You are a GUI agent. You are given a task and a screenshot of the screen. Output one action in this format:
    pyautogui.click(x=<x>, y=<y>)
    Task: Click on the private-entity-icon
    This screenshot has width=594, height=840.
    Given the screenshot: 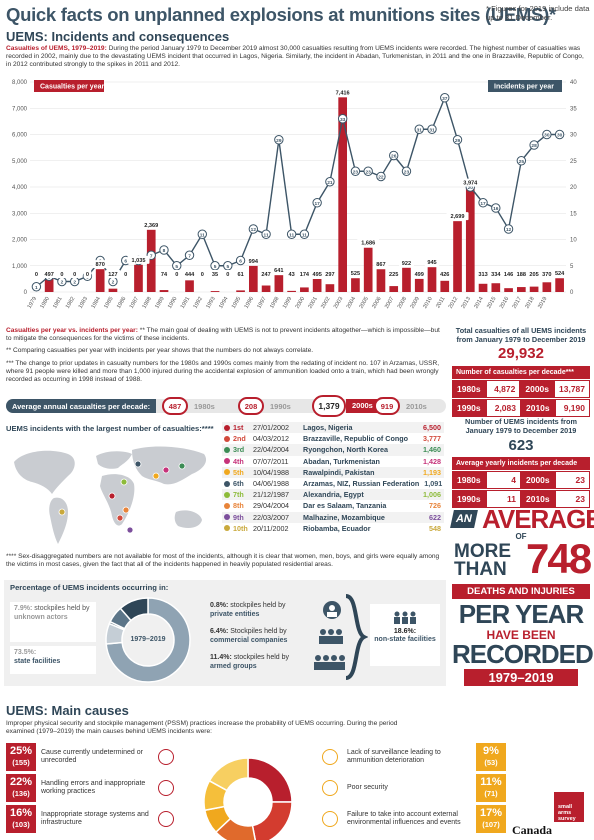 What is the action you would take?
    pyautogui.click(x=332, y=610)
    